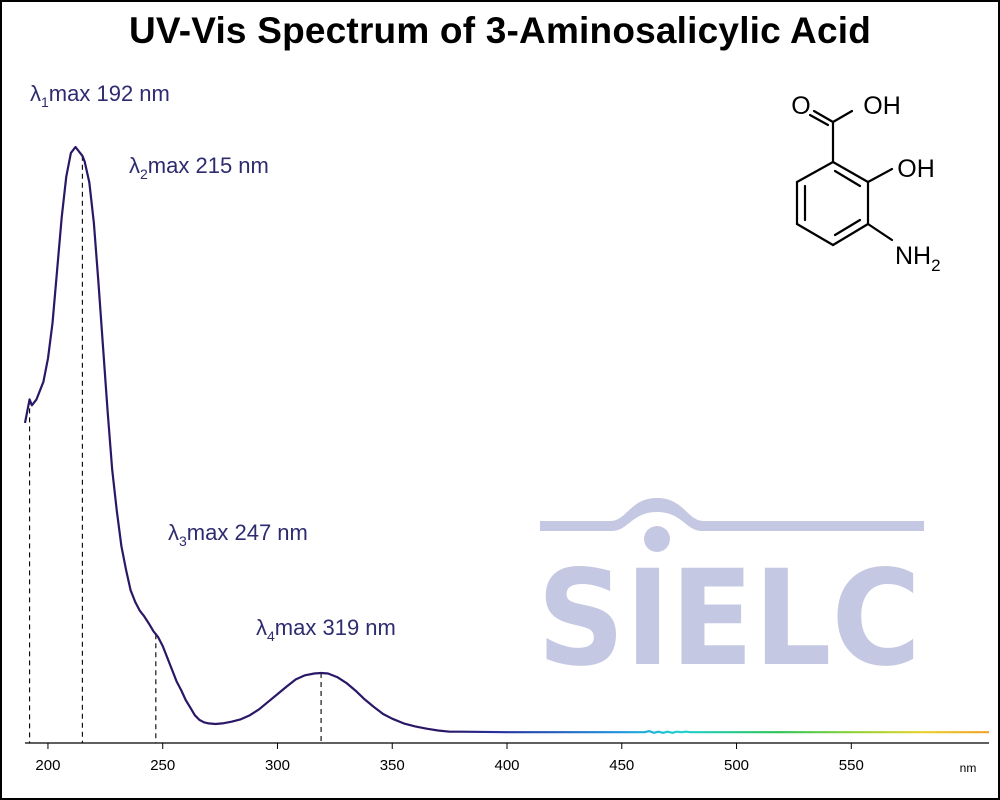  I want to click on x-tick-label: 350, so click(392, 765).